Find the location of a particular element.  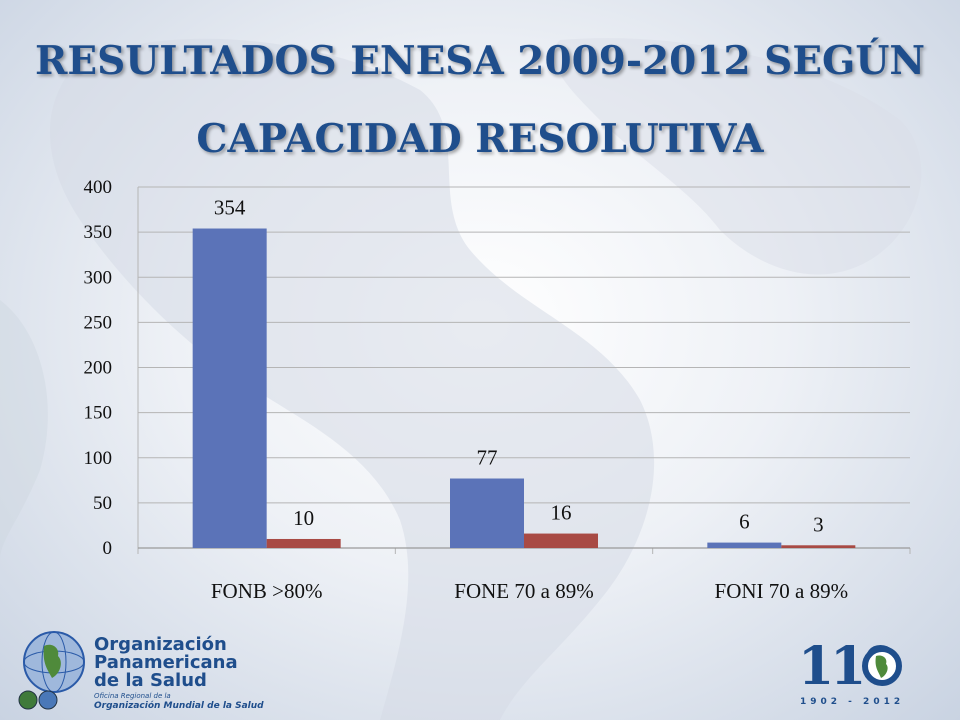

y-tick-label: 200 is located at coordinates (98, 368).